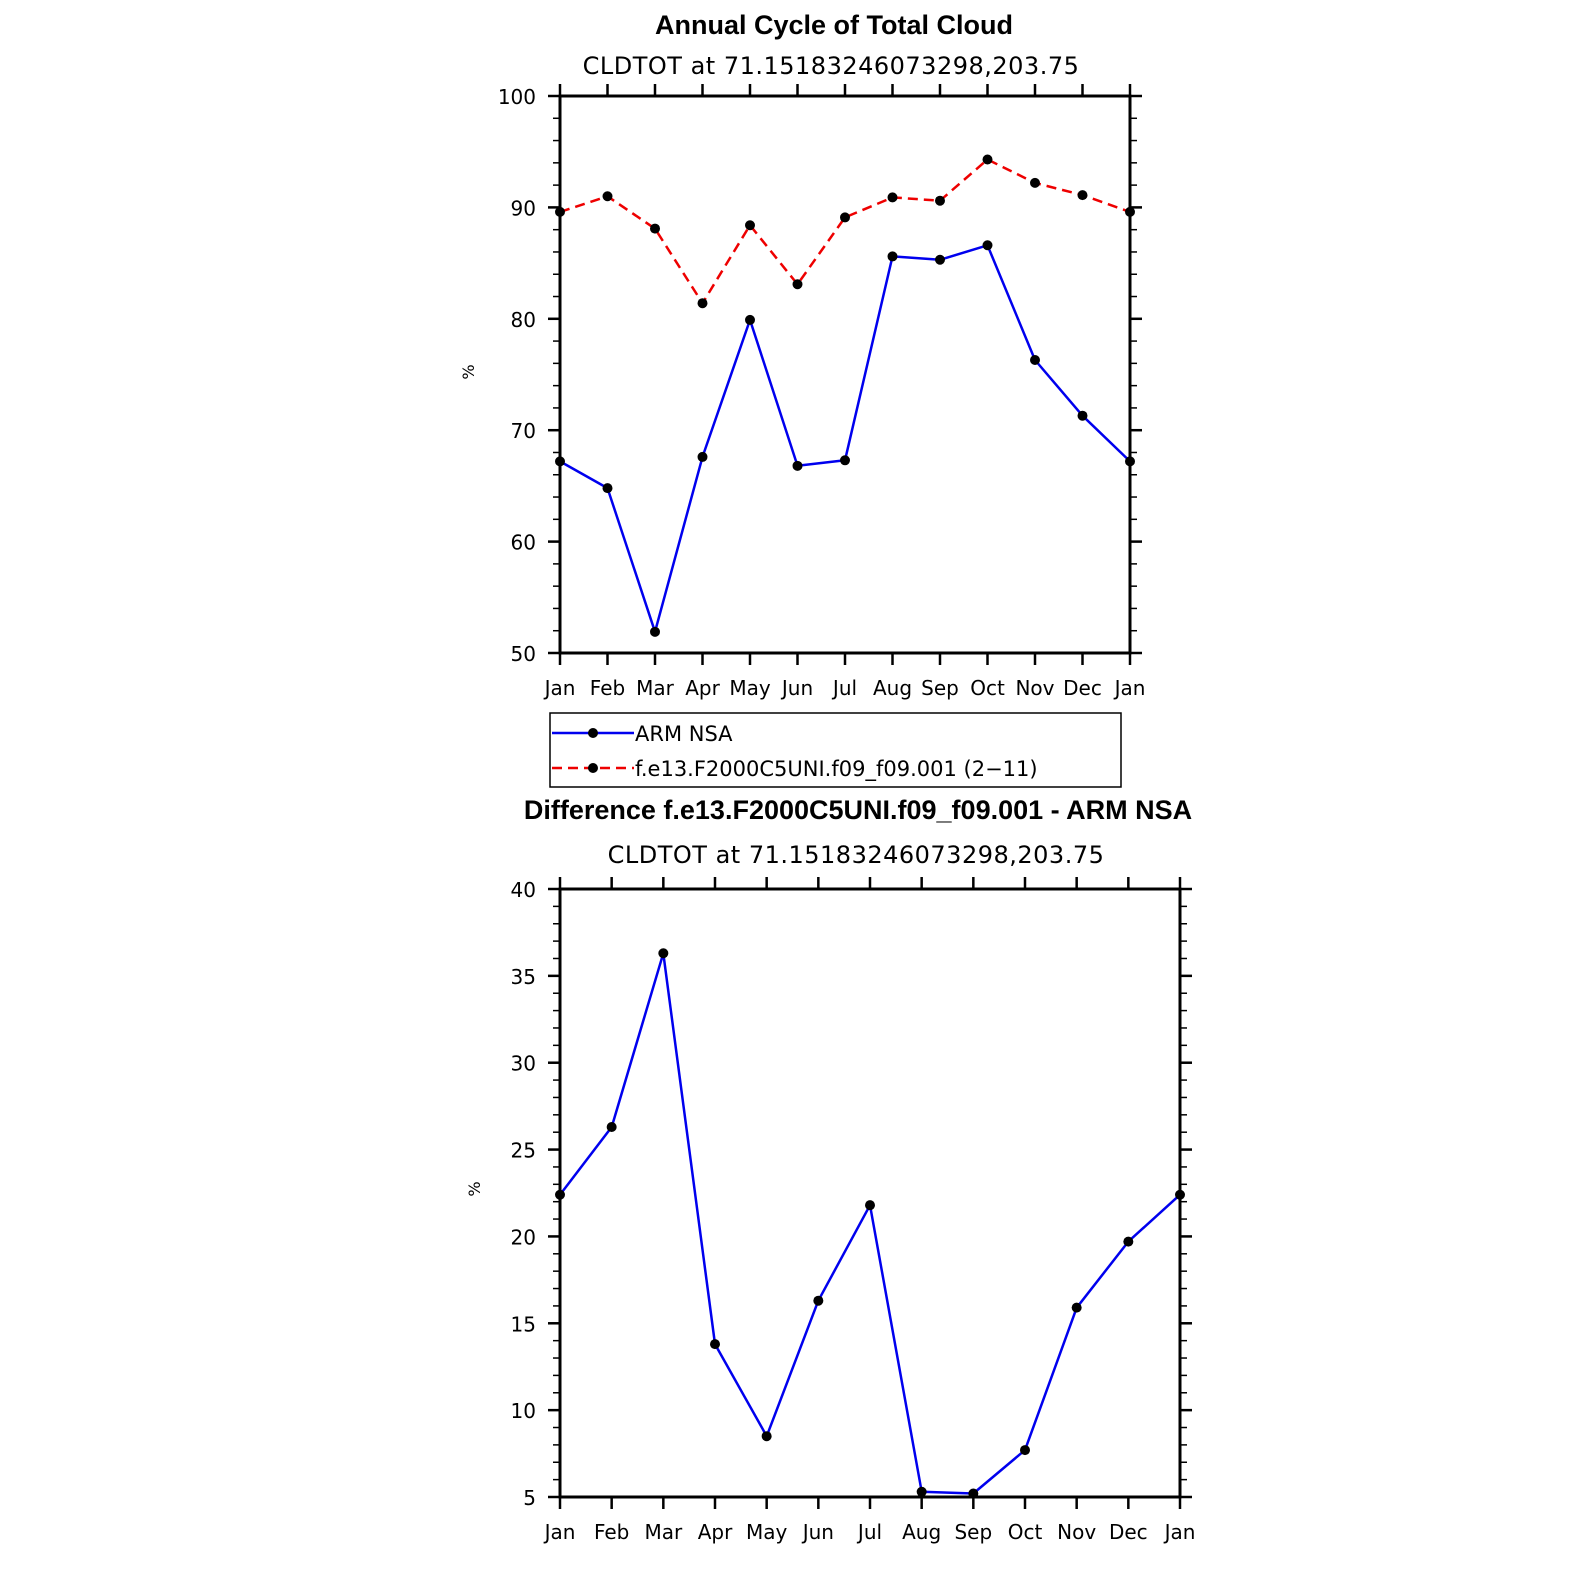 The height and width of the screenshot is (1585, 1585). Describe the element at coordinates (523, 1411) in the screenshot. I see `y-tick-label: 10` at that location.